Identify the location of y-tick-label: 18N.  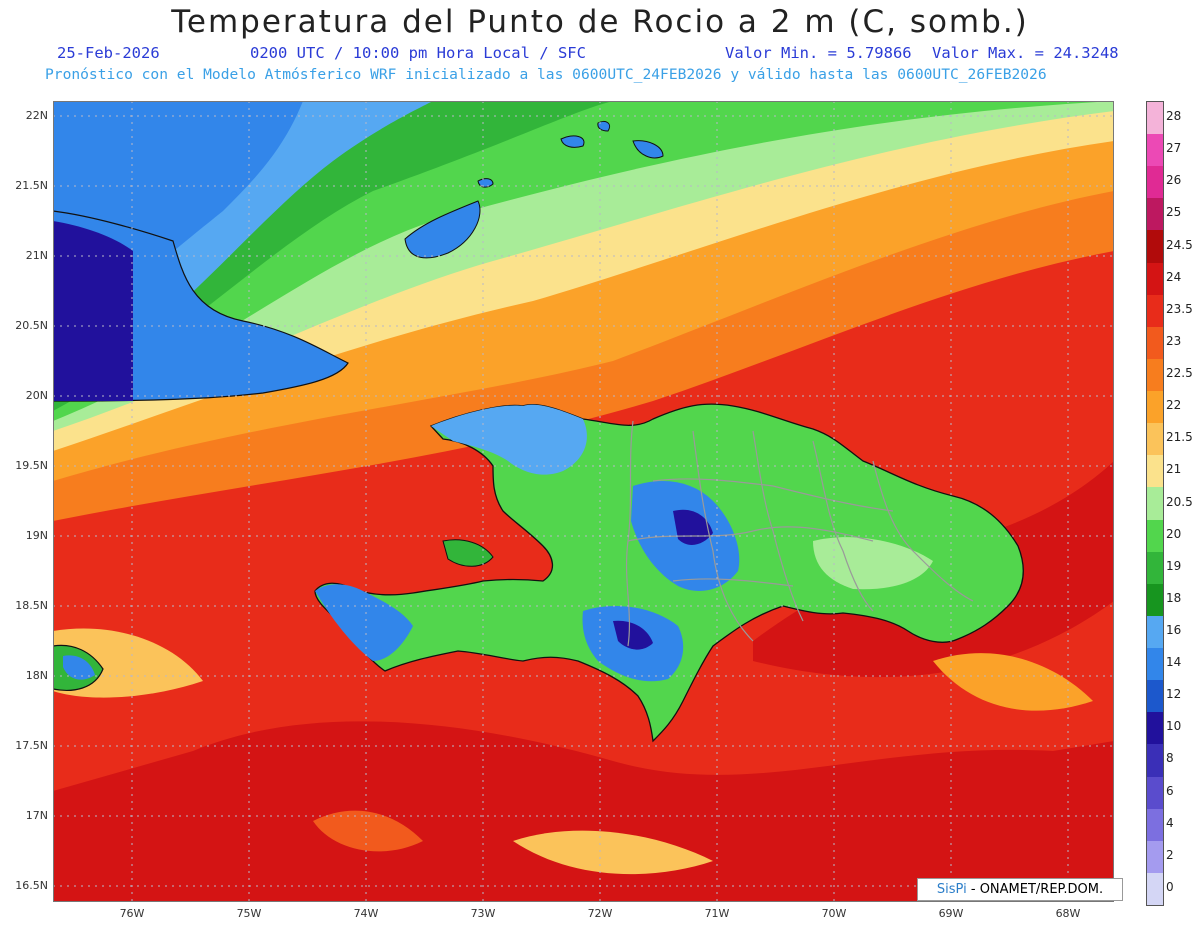
(36, 675).